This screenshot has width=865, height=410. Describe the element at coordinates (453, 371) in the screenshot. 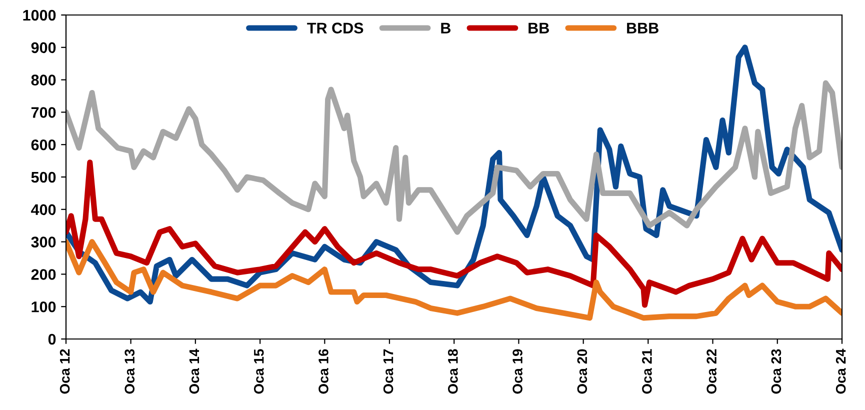

I see `x-tick-label: Oca 18` at that location.